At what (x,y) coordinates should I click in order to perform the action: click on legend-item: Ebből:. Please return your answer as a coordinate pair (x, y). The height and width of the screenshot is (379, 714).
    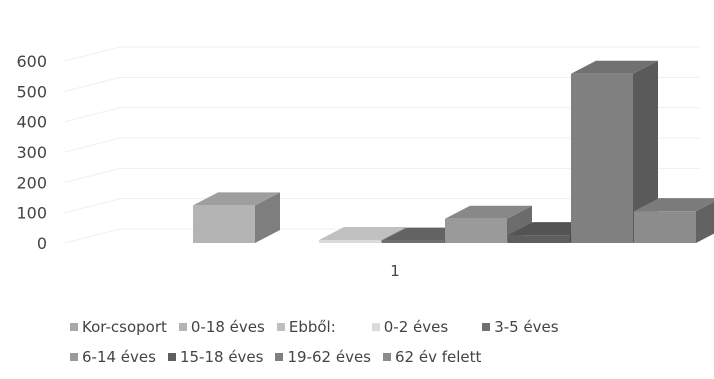
    Looking at the image, I should click on (306, 327).